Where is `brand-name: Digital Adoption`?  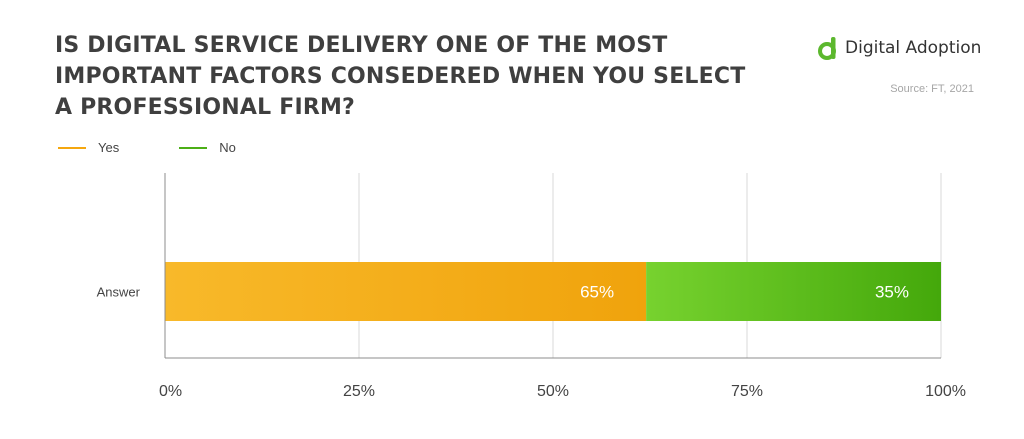 brand-name: Digital Adoption is located at coordinates (913, 48).